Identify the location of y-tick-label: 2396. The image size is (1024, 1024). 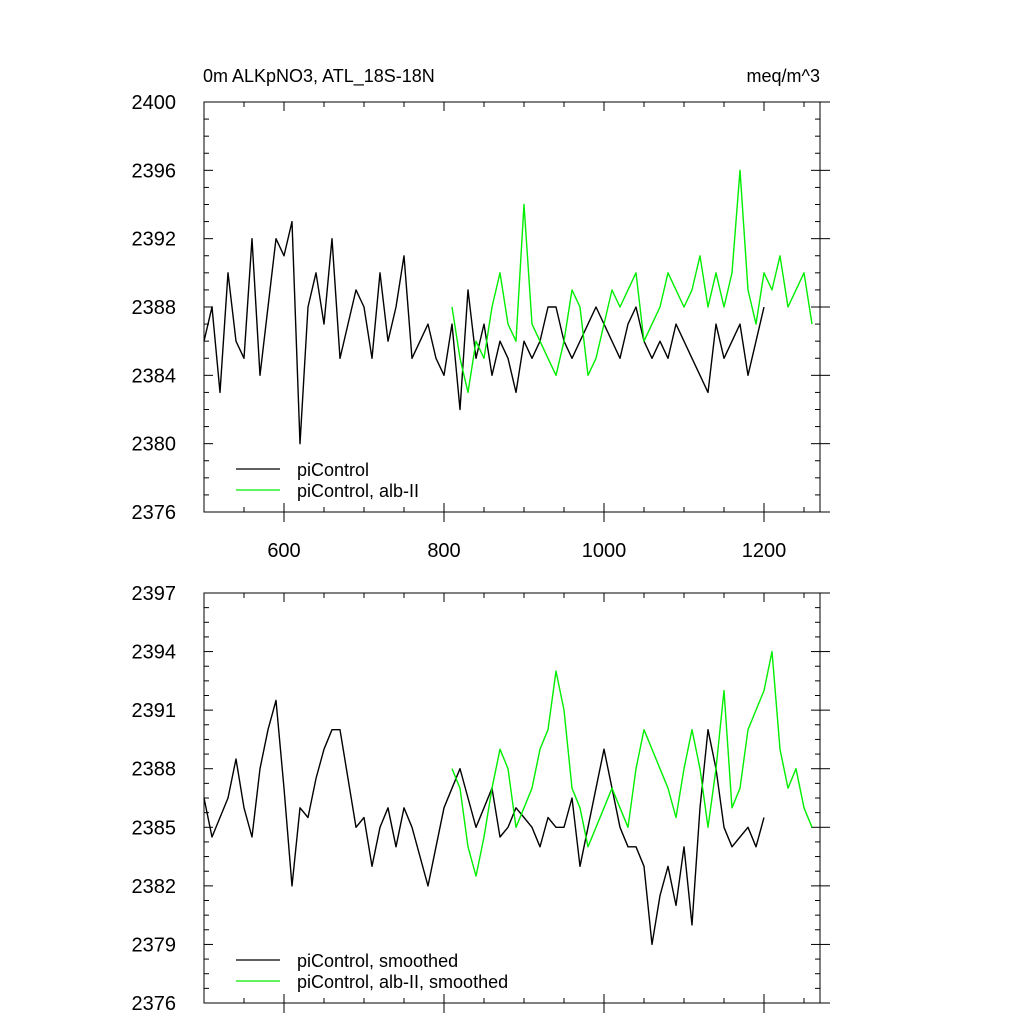
(154, 171).